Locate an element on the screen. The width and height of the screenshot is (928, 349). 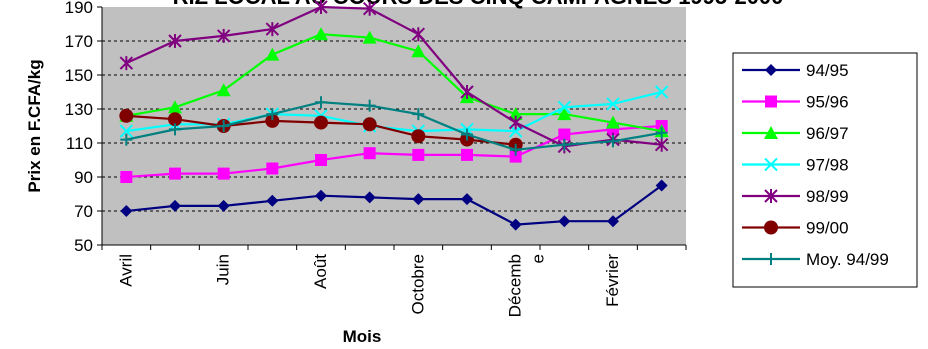
legend: 94/95 95/96 96/97 97/98 98/99 99/00 Moy. 94/99 is located at coordinates (825, 170).